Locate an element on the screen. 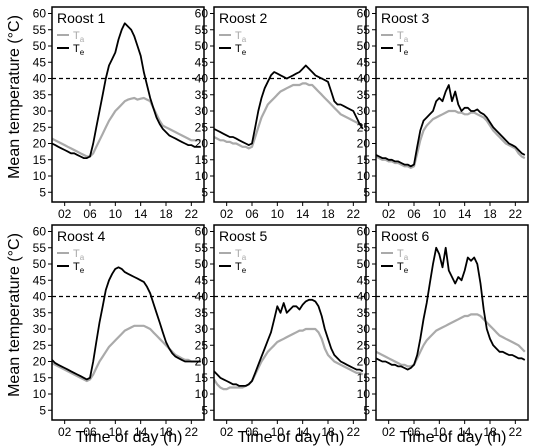 The width and height of the screenshot is (540, 447). panel-title: Roost 5 is located at coordinates (243, 236).